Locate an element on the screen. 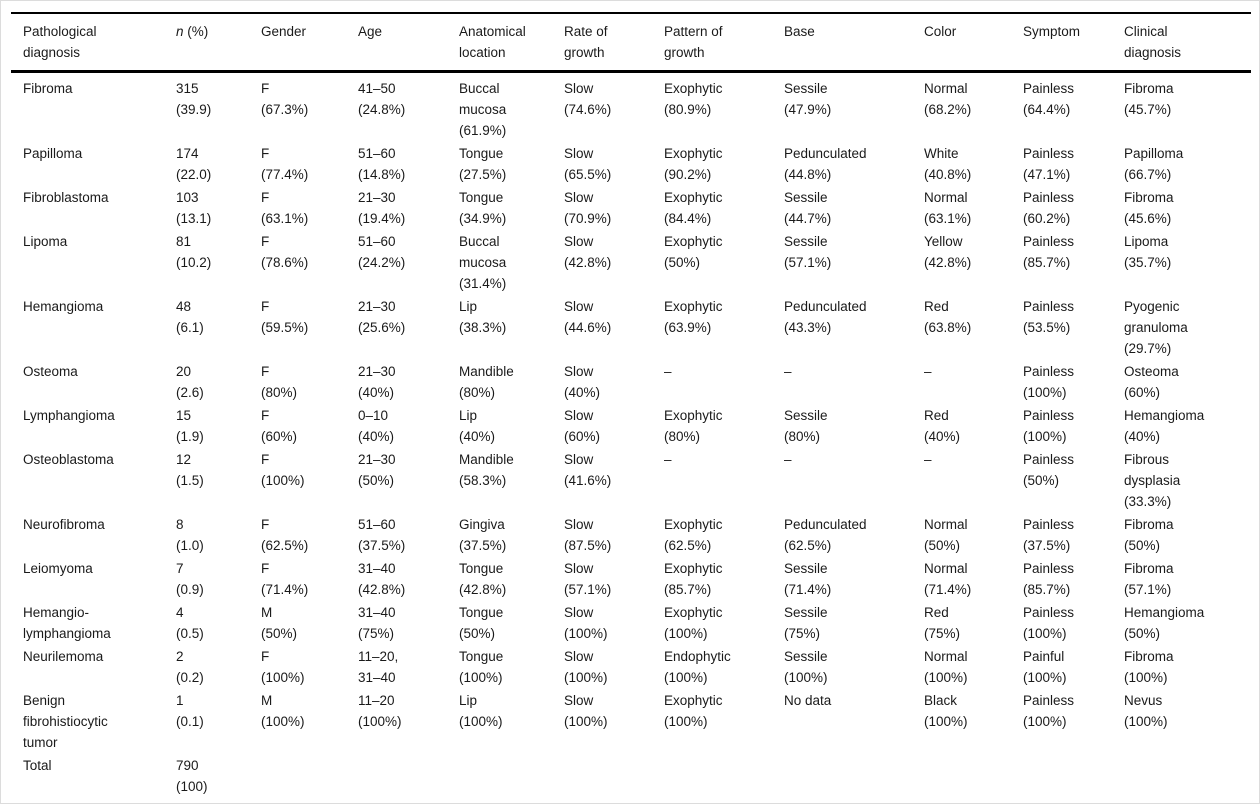 The width and height of the screenshot is (1260, 804). table-cell: Mandible (80%) is located at coordinates (486, 382).